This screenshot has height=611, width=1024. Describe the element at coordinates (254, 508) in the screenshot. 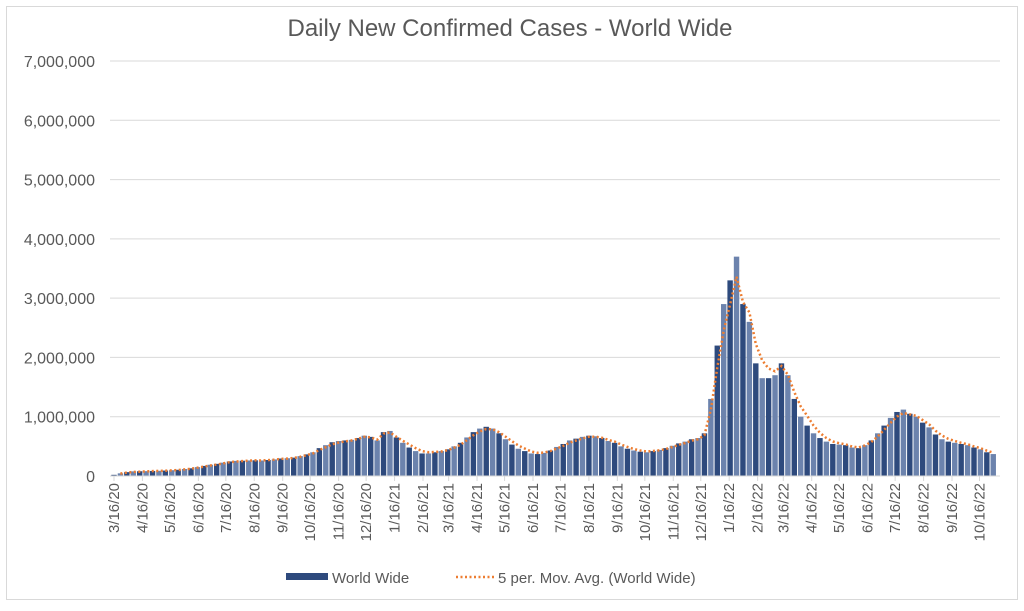

I see `x-tick-label: 8/16/20` at that location.